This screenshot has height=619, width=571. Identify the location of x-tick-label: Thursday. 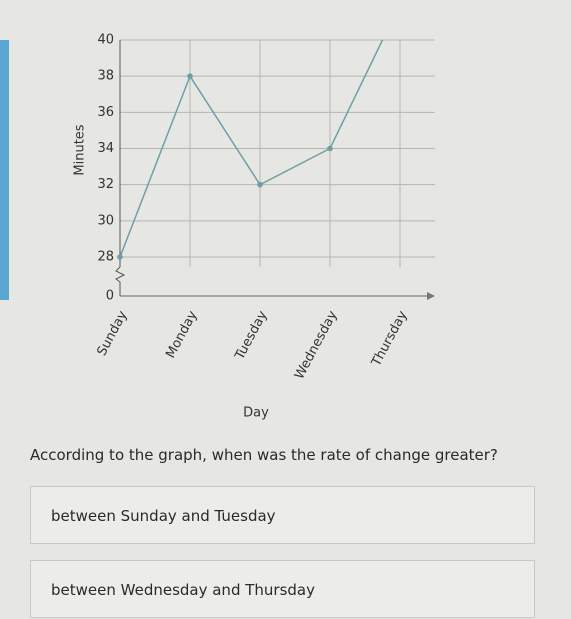
(390, 339).